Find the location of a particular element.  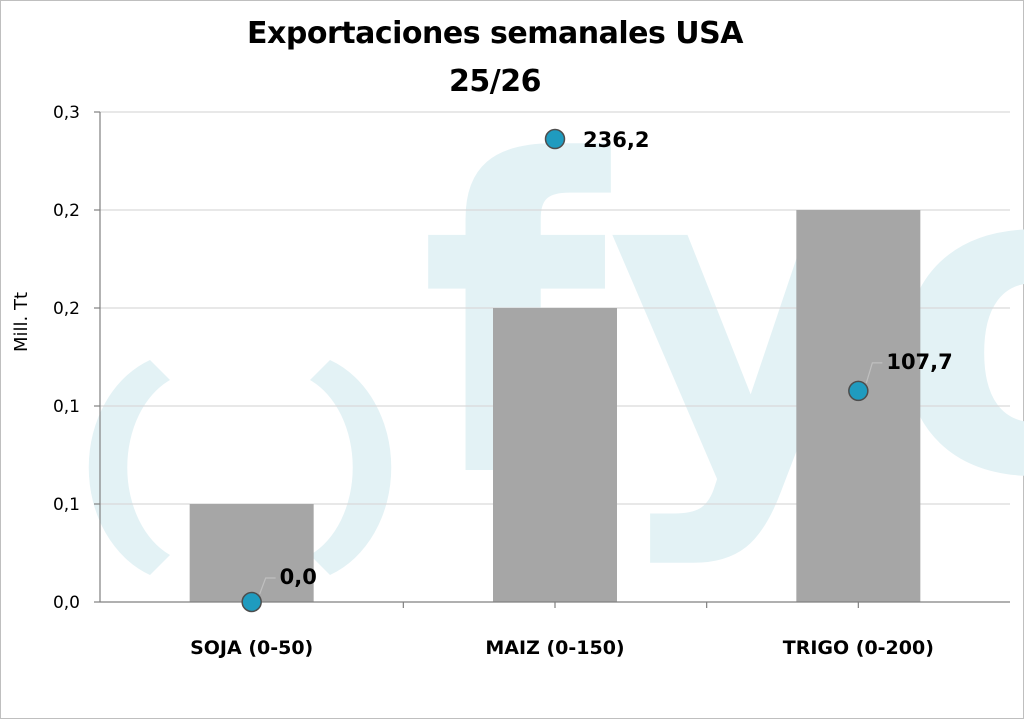

watermark-arc-left is located at coordinates (129, 467).